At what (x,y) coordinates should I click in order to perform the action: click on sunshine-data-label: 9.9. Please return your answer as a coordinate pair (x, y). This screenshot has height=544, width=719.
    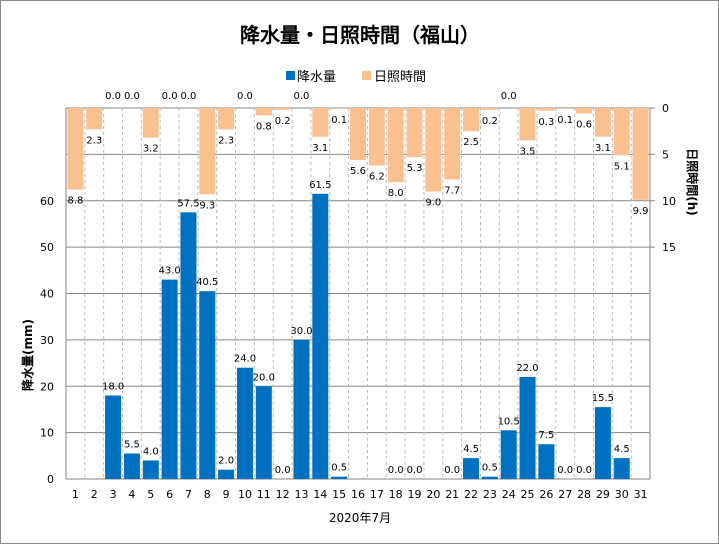
    Looking at the image, I should click on (641, 211).